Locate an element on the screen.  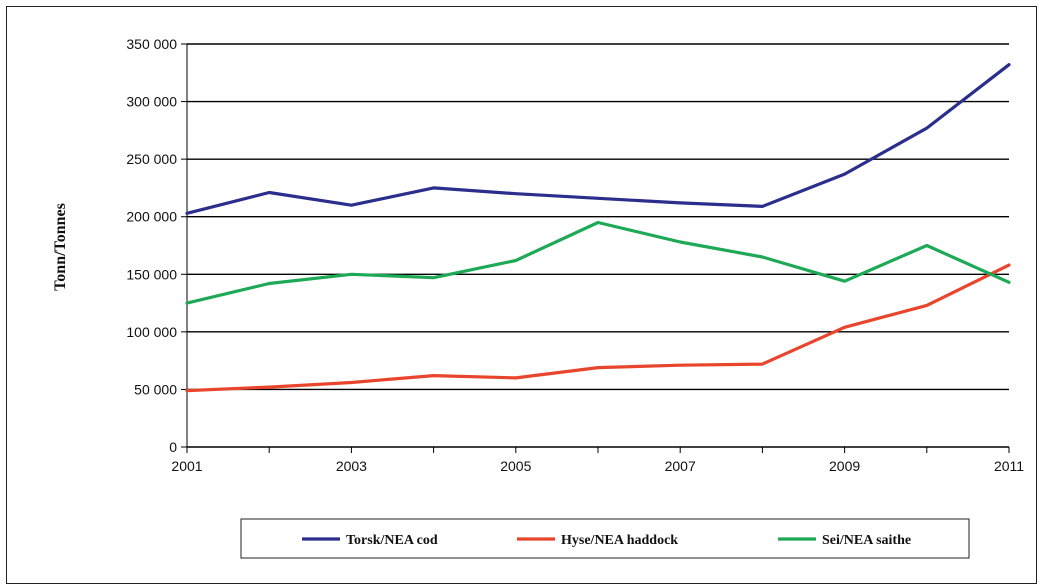
y-tick-label: 250 000 is located at coordinates (151, 159).